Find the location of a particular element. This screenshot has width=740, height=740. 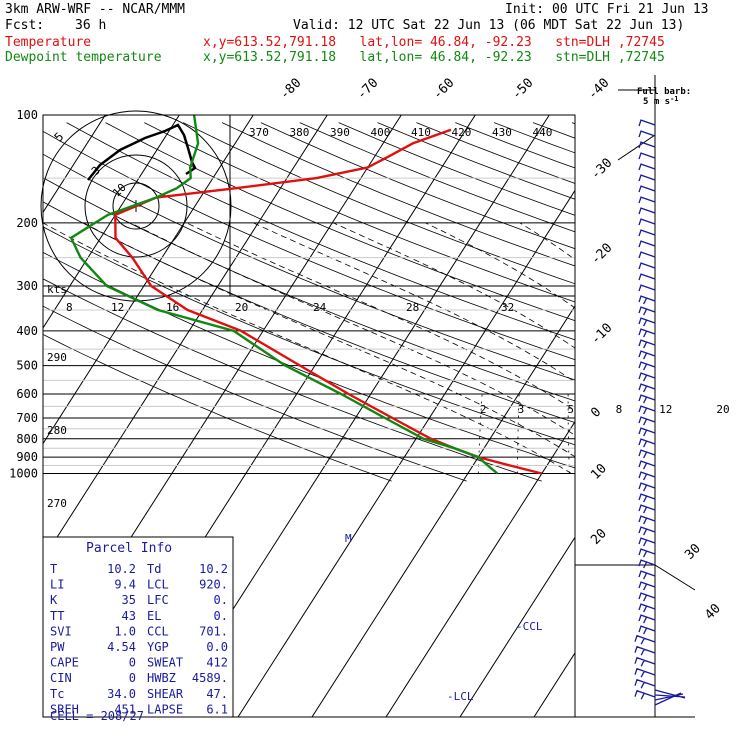

parcel-row: K 35 LFC 0. is located at coordinates (139, 600).